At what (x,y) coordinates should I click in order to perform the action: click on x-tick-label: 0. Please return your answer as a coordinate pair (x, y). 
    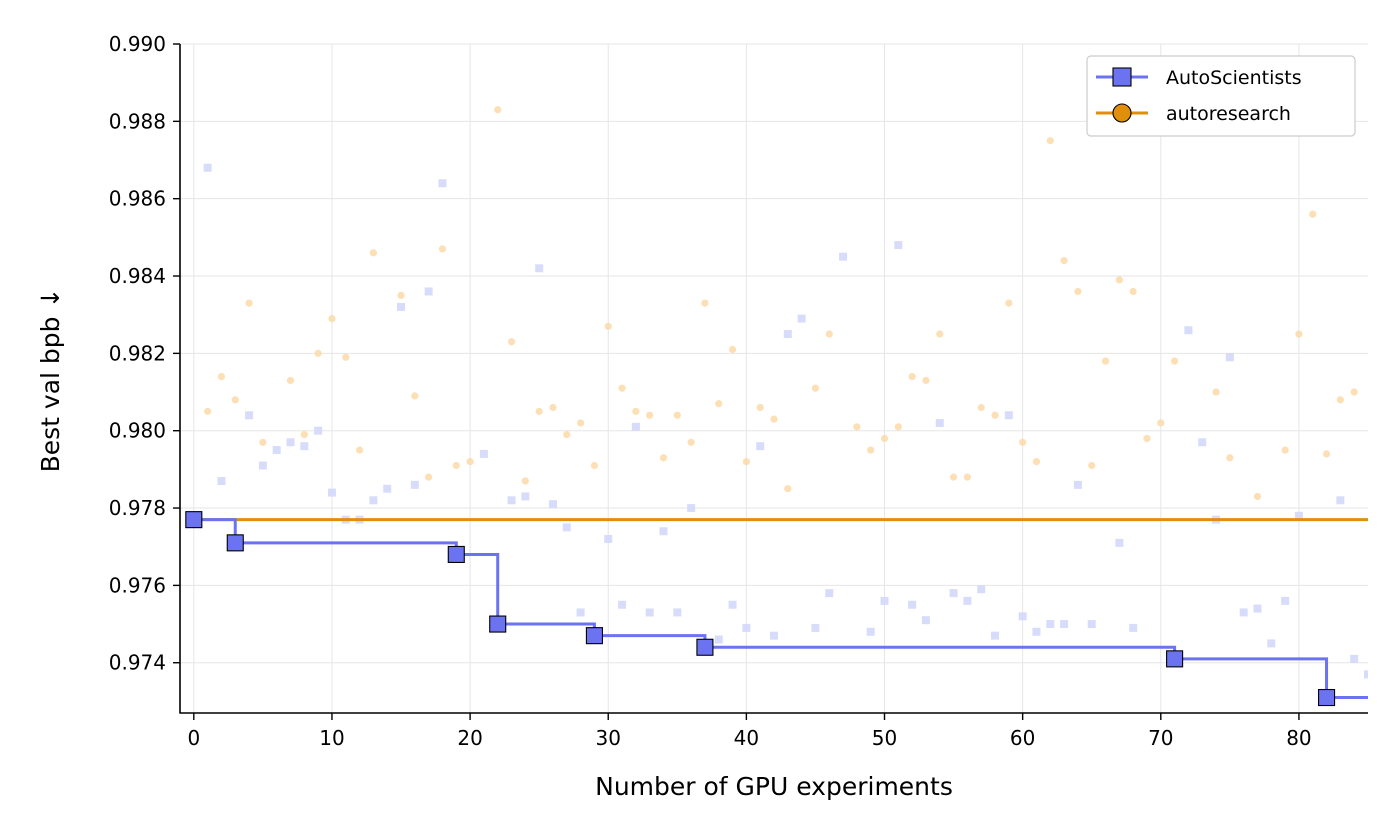
    Looking at the image, I should click on (193, 738).